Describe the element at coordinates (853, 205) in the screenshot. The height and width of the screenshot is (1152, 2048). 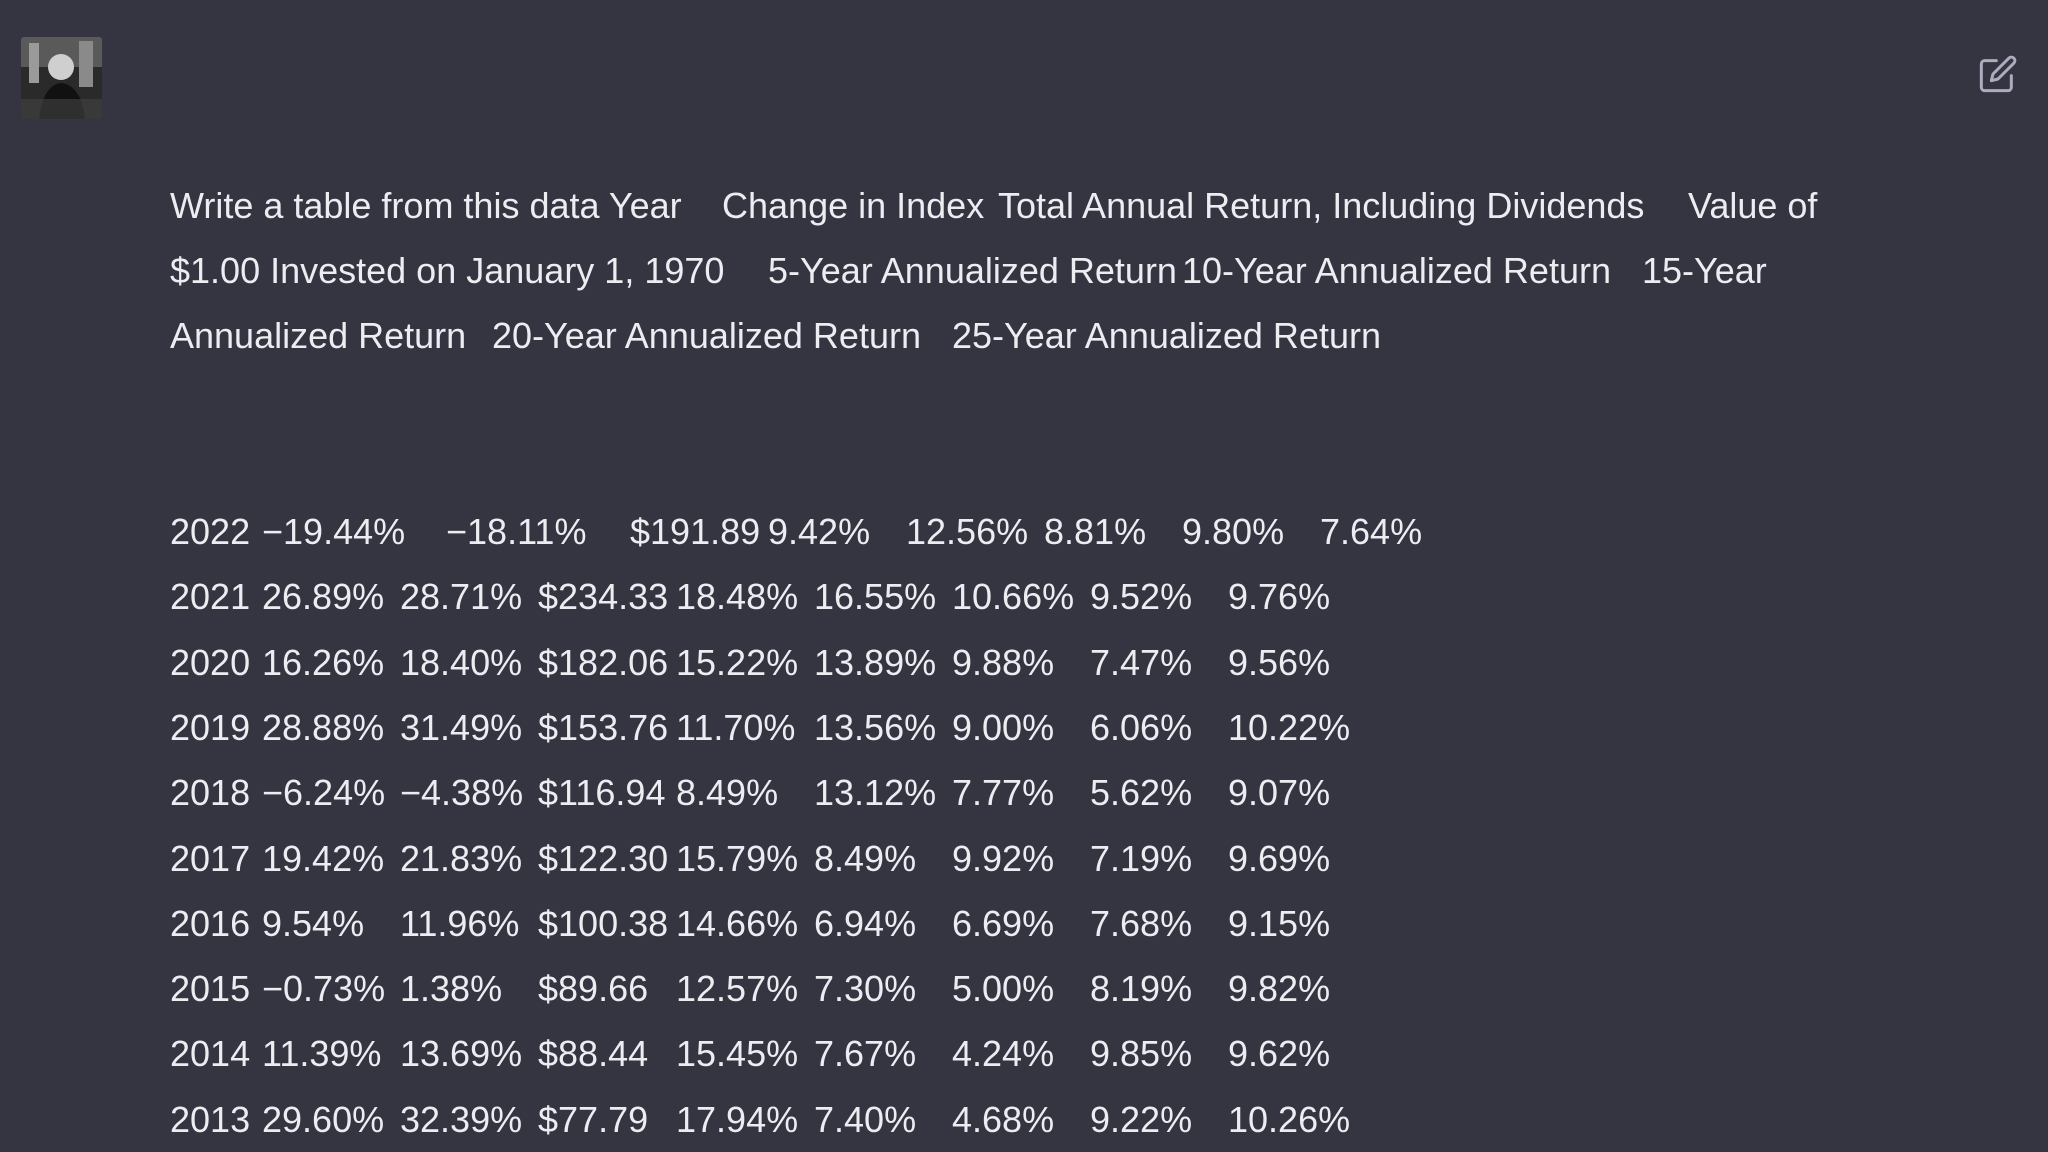
I see `column-name: Change in Index` at that location.